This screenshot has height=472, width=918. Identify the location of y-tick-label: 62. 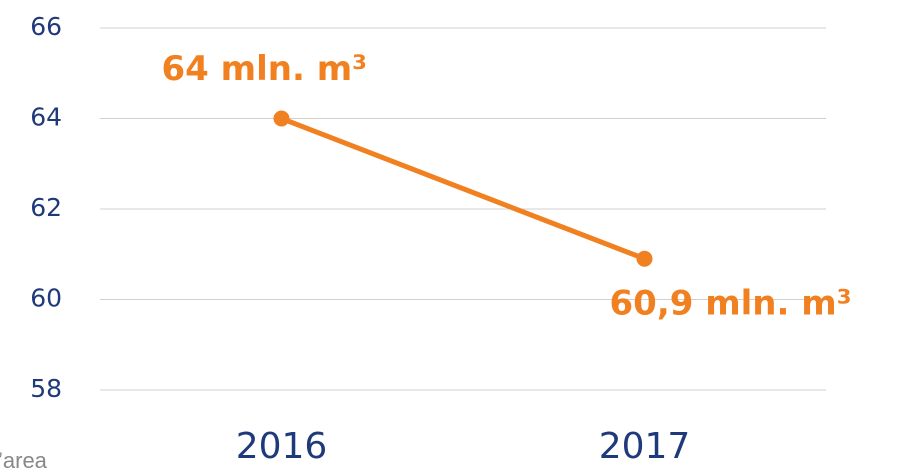
(46, 207).